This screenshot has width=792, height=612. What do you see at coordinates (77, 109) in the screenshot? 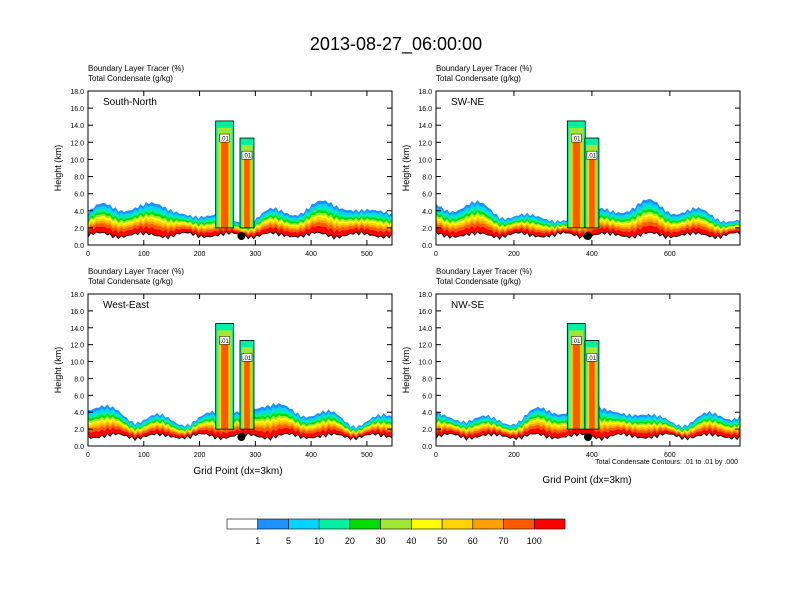
I see `y-tick-label: 16.0` at bounding box center [77, 109].